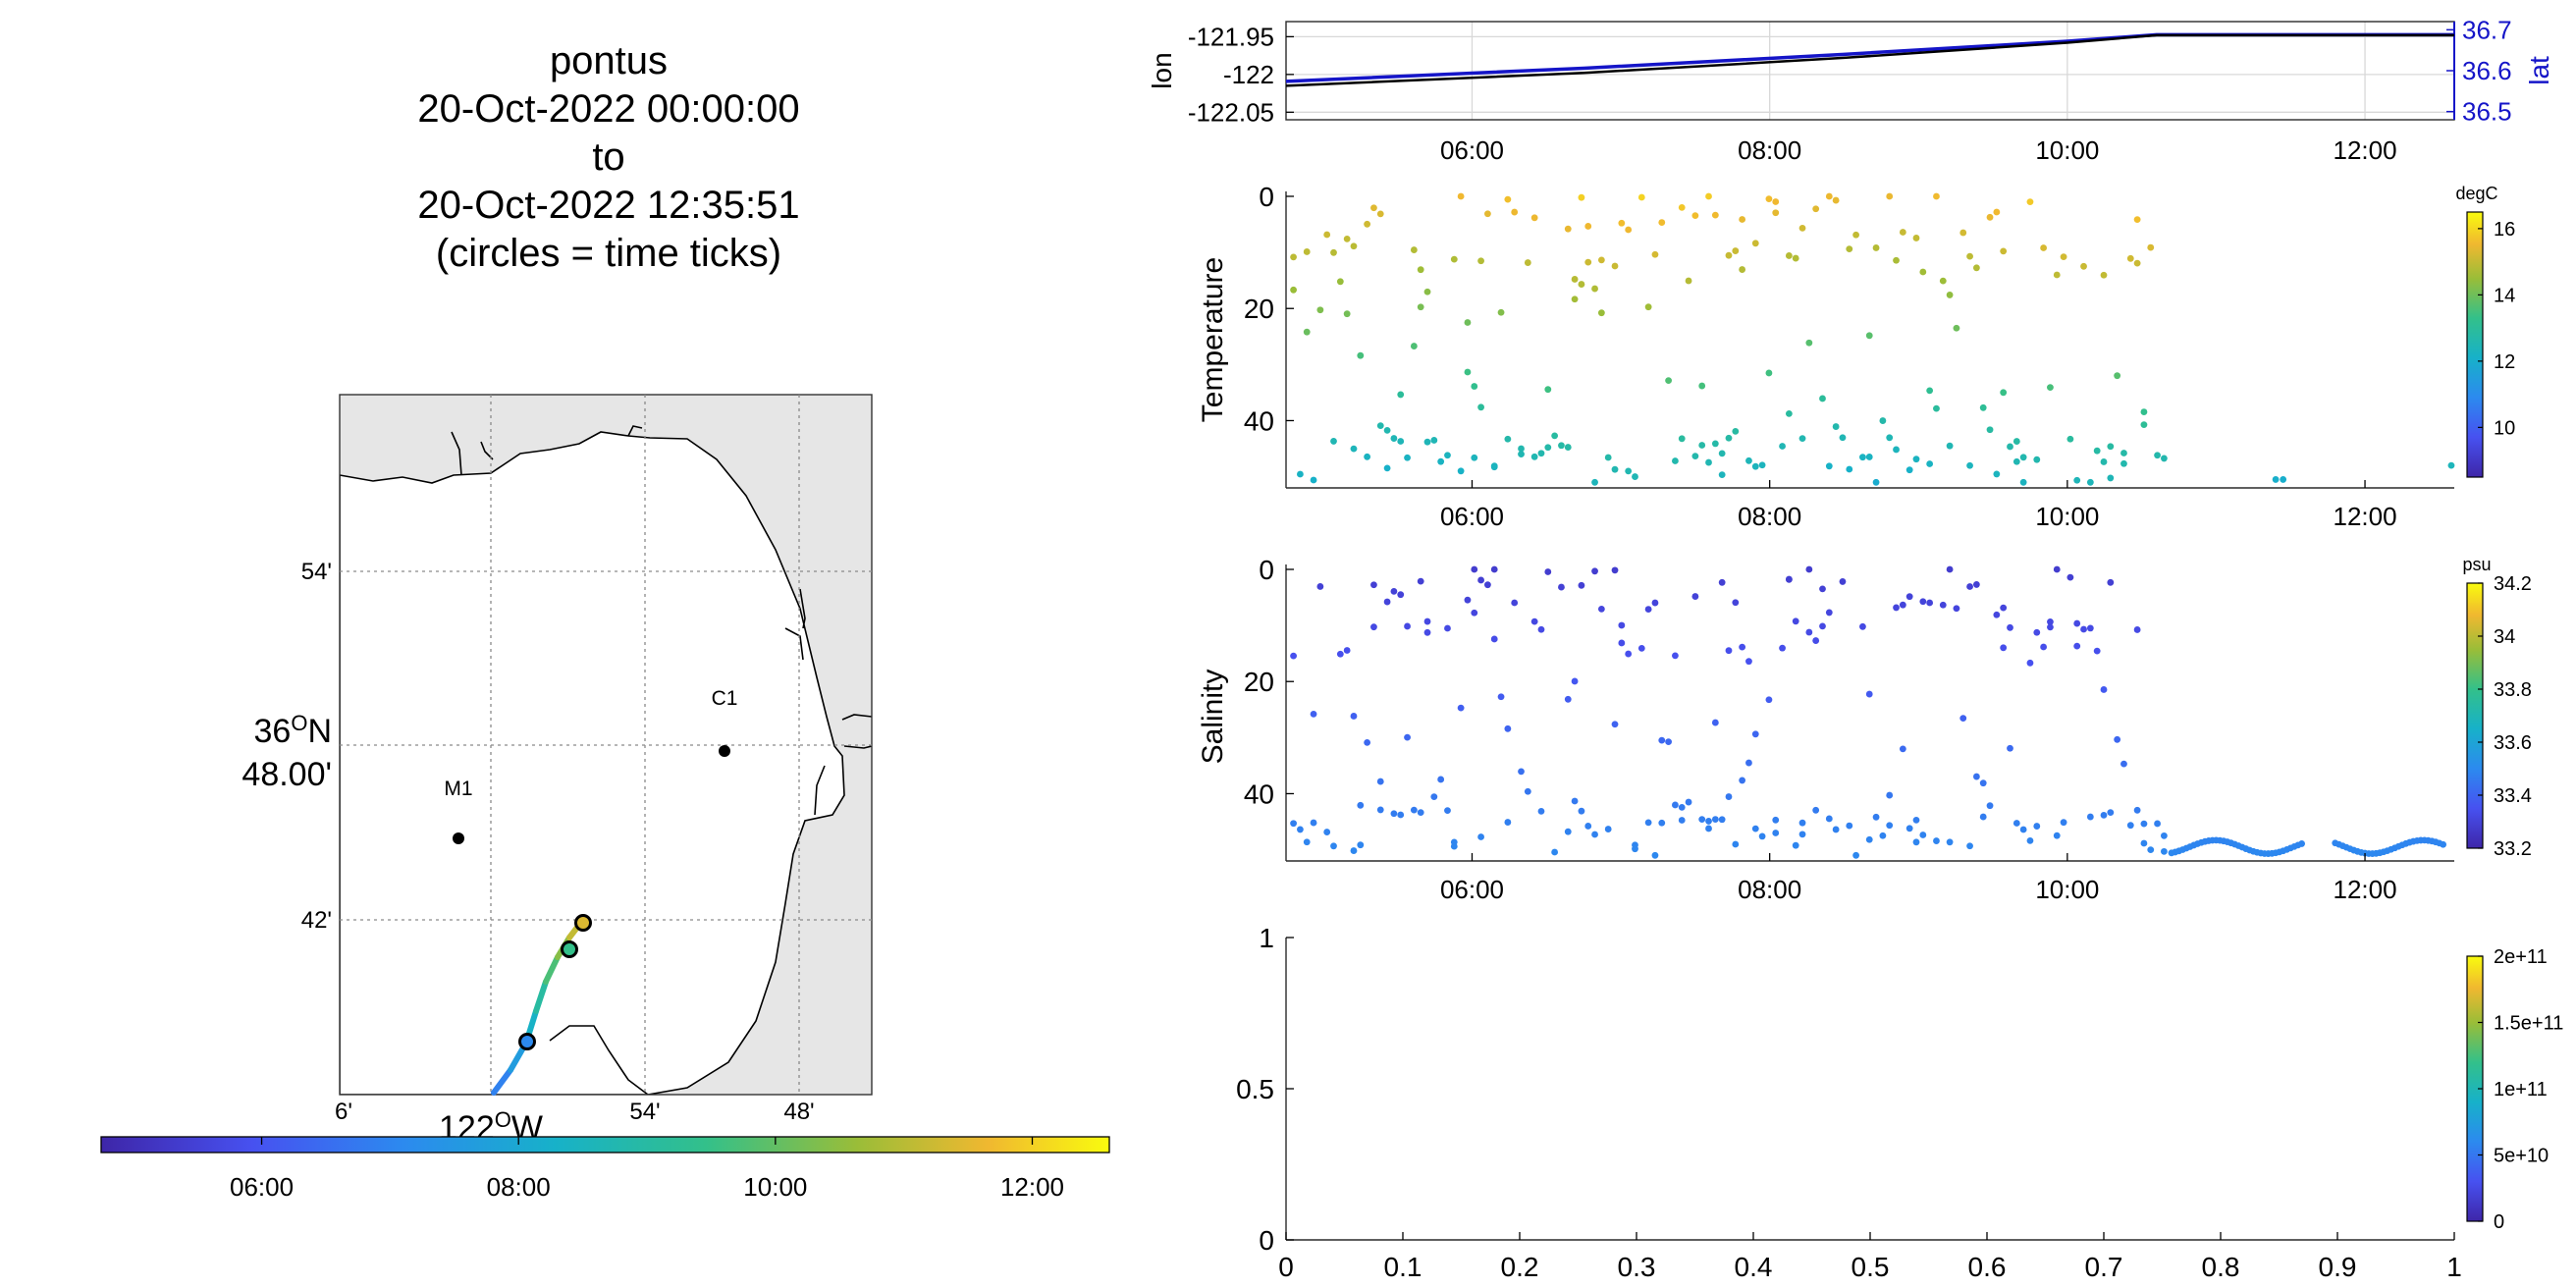 This screenshot has width=2576, height=1288. Describe the element at coordinates (343, 1112) in the screenshot. I see `map-lon-tick-6: 6'` at that location.